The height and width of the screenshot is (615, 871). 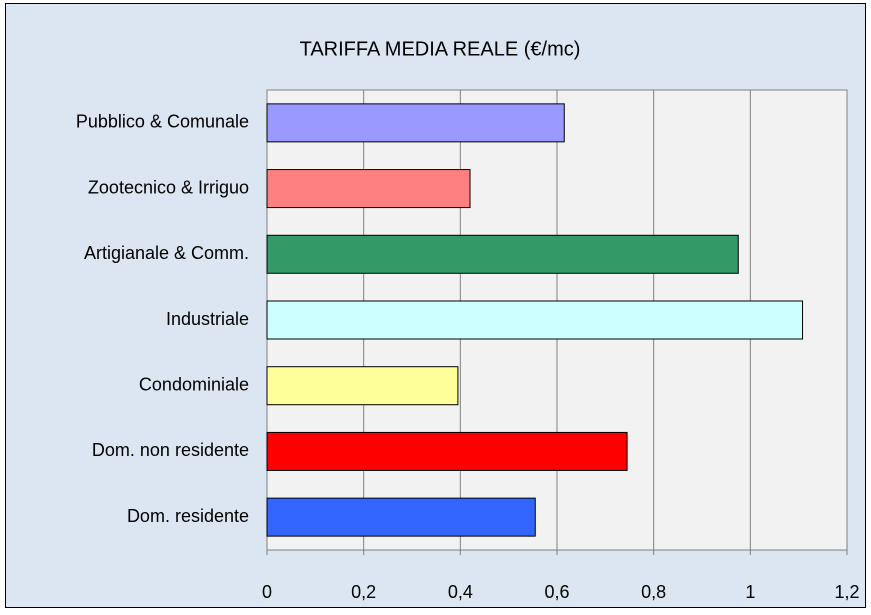 I want to click on x-tick-label: 0,8, so click(x=653, y=592).